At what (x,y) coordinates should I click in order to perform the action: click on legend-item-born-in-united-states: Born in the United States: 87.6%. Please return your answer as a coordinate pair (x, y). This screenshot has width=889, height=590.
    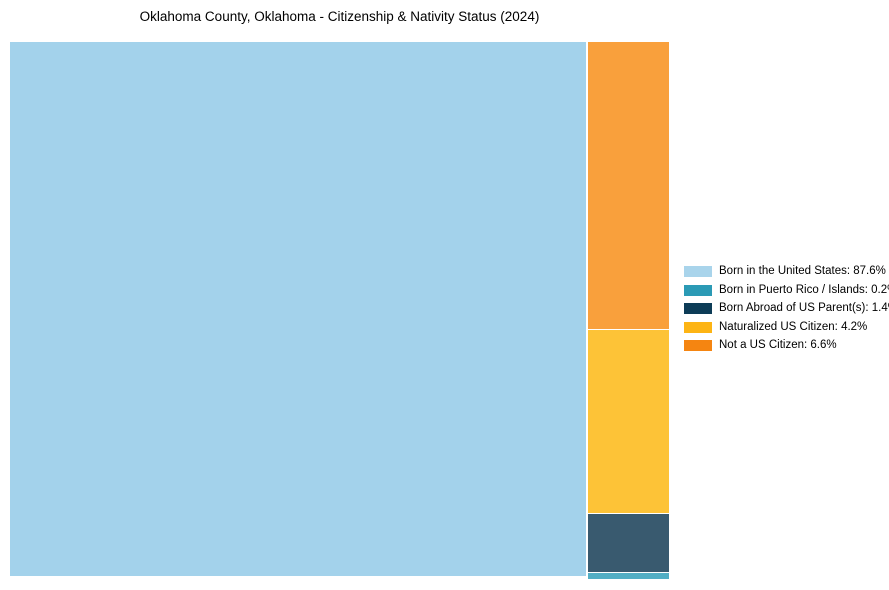
    Looking at the image, I should click on (786, 271).